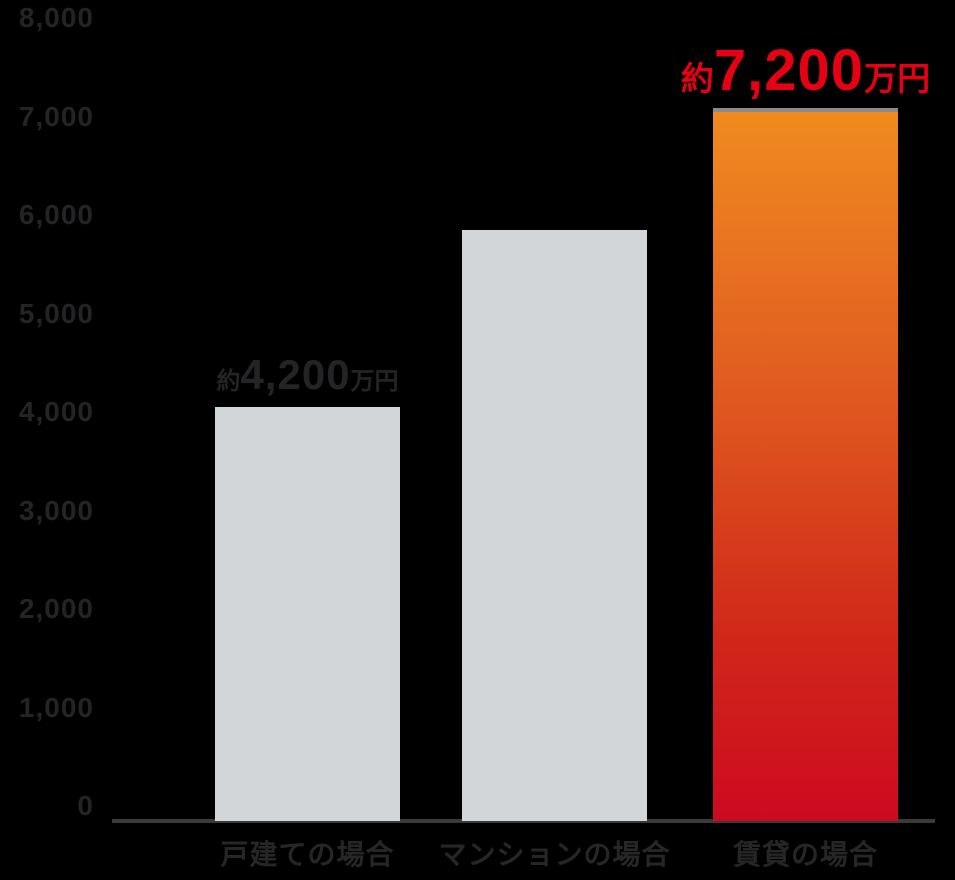 The image size is (955, 880). I want to click on y-tick-label: 6,000, so click(56, 214).